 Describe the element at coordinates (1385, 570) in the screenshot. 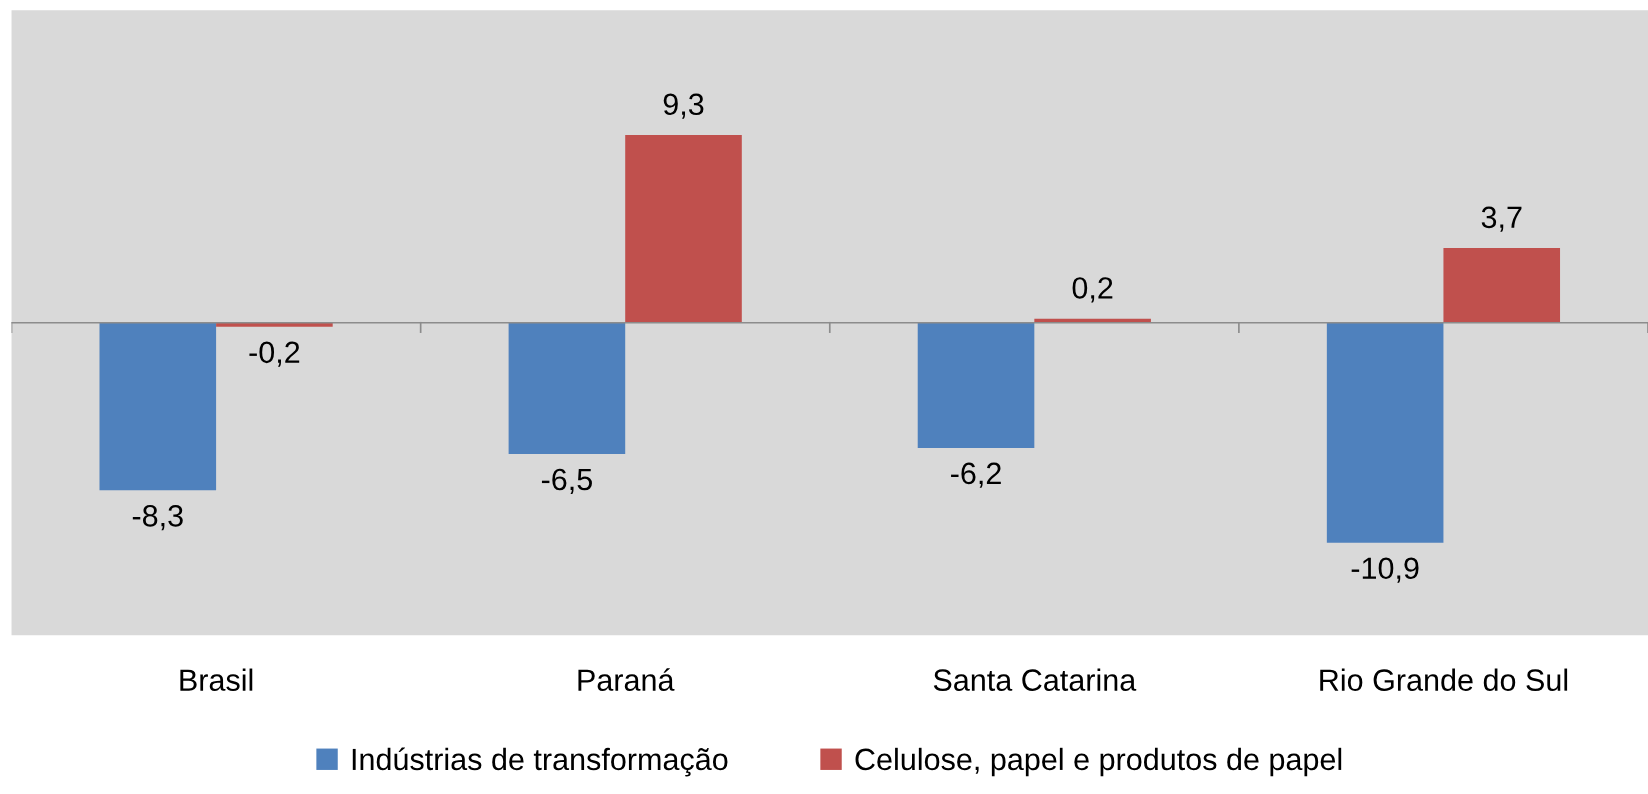

I see `data-label: -10,9` at that location.